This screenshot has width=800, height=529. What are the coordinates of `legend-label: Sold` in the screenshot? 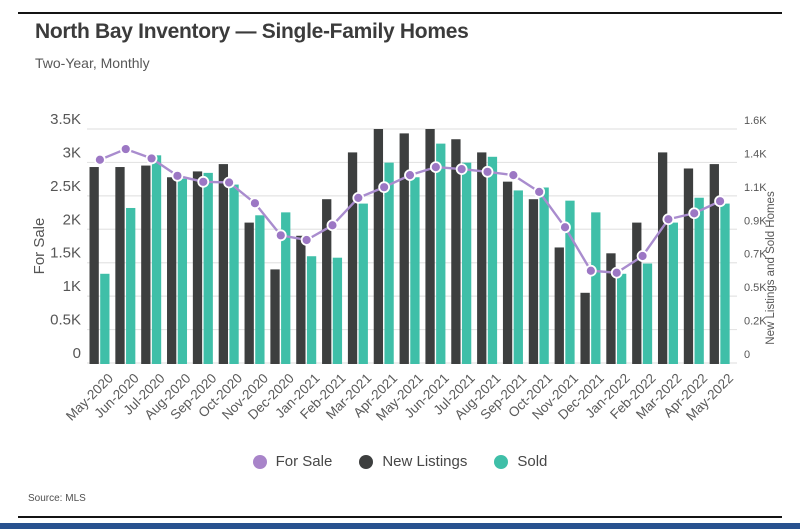 It's located at (532, 461).